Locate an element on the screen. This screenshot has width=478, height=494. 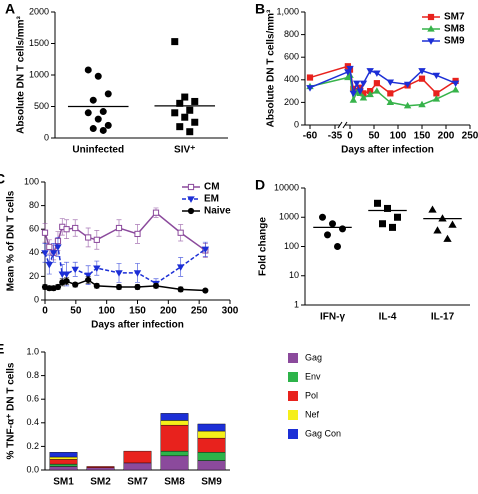
x-tick-label: -35 is located at coordinates (335, 136).